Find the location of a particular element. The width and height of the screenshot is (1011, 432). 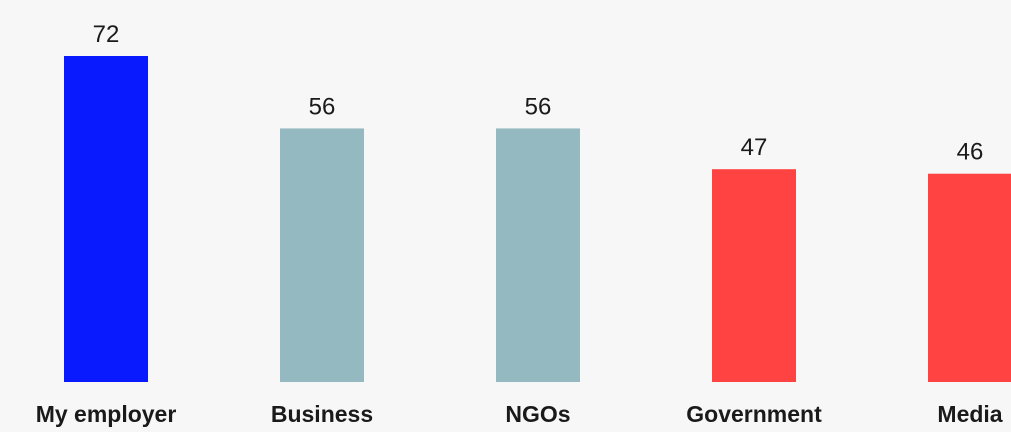

category-label-my-employer: My employer is located at coordinates (106, 414).